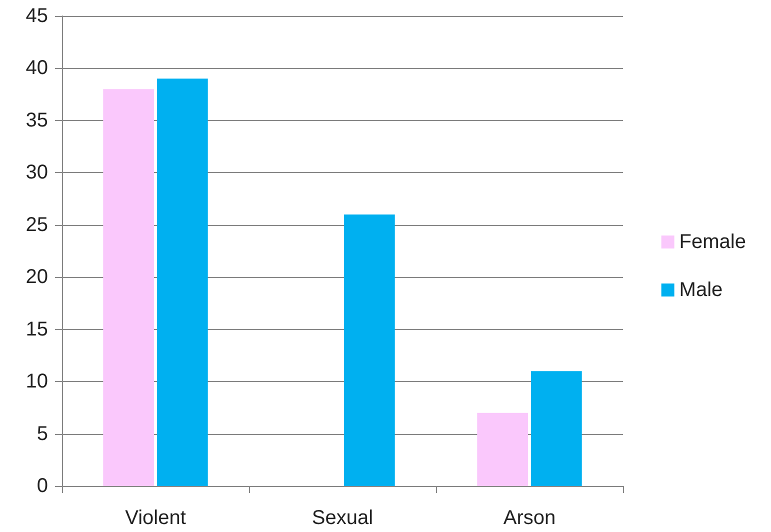 The height and width of the screenshot is (532, 771). Describe the element at coordinates (42, 433) in the screenshot. I see `y-tick-label: 5` at that location.